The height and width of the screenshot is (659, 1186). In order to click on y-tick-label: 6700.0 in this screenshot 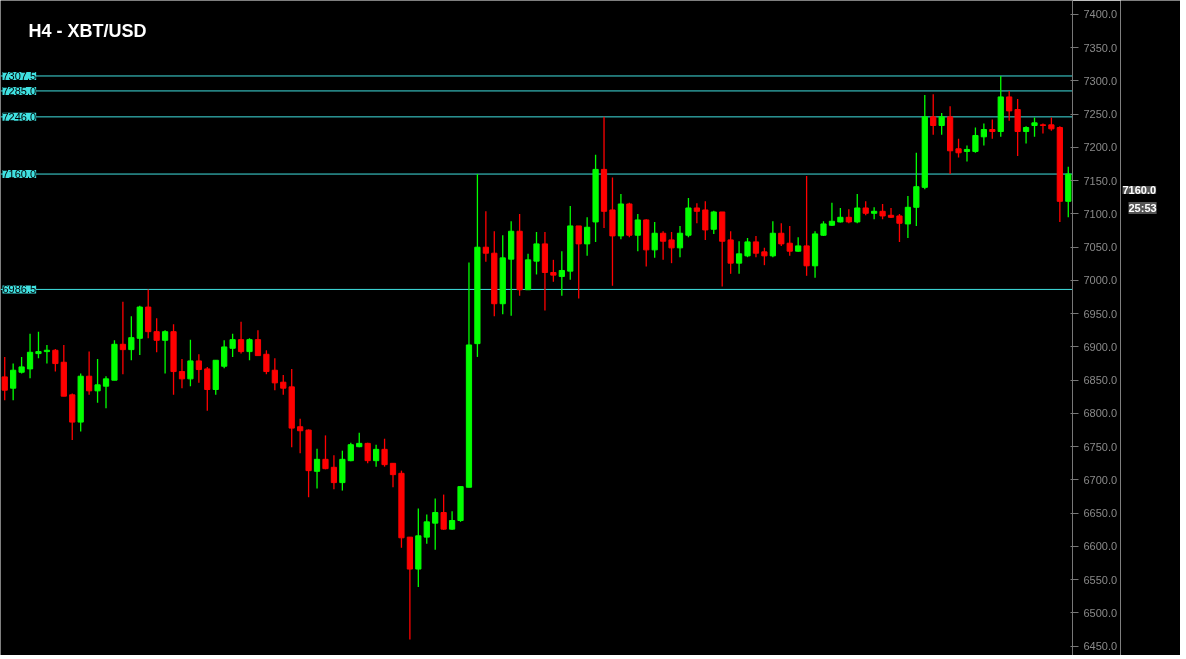, I will do `click(1100, 479)`.